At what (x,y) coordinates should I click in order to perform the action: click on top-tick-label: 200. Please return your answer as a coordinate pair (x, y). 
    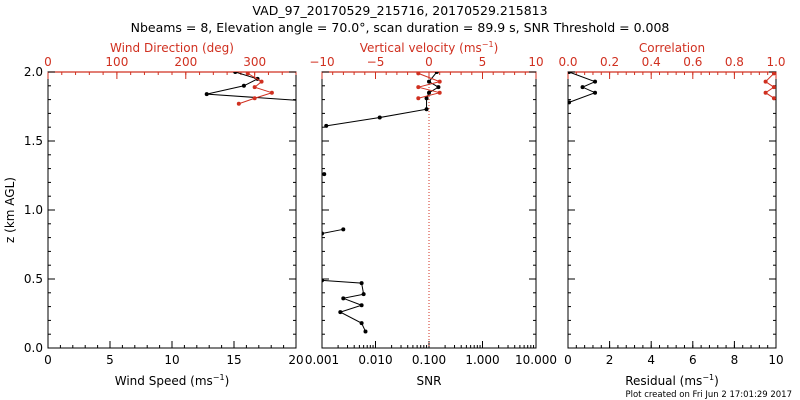
    Looking at the image, I should click on (185, 62).